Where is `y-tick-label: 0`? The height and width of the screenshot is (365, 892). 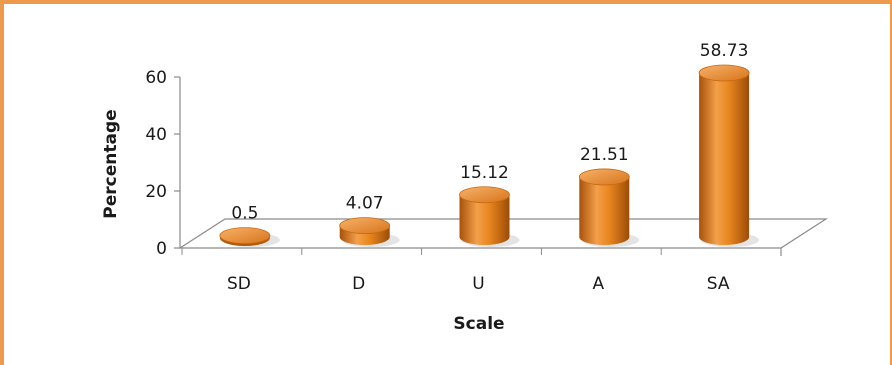 y-tick-label: 0 is located at coordinates (161, 249).